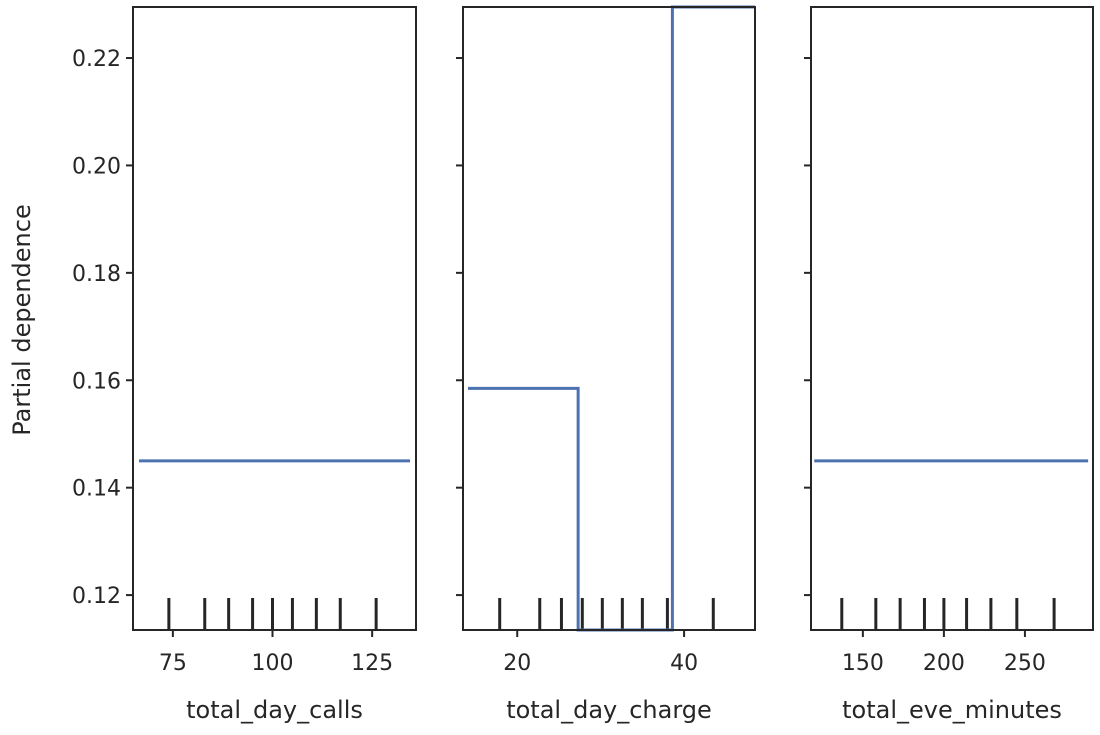  What do you see at coordinates (96, 59) in the screenshot?
I see `y-tick-label: 0.22` at bounding box center [96, 59].